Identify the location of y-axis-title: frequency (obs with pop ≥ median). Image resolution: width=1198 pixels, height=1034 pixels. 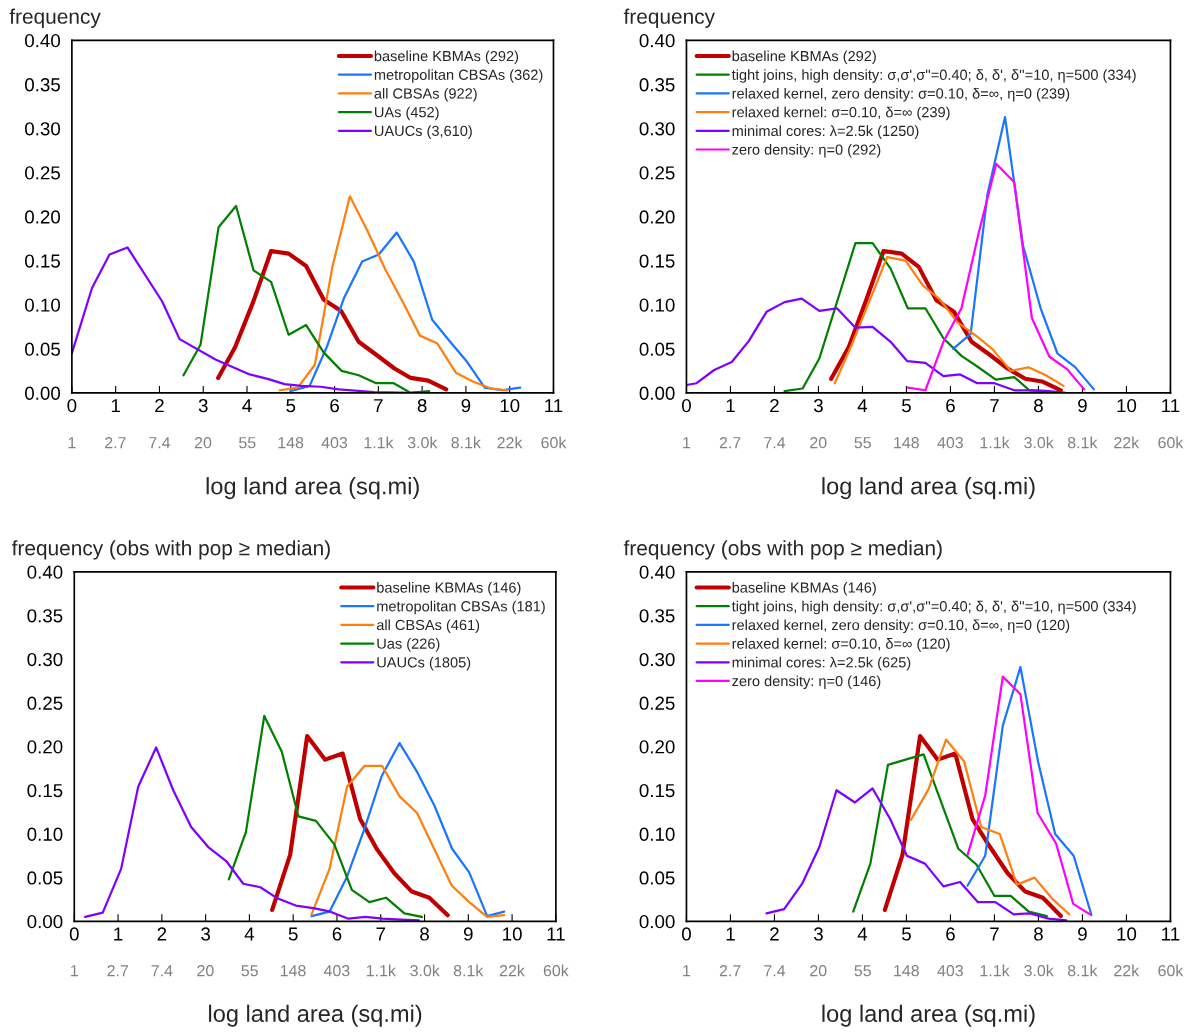
(782, 550).